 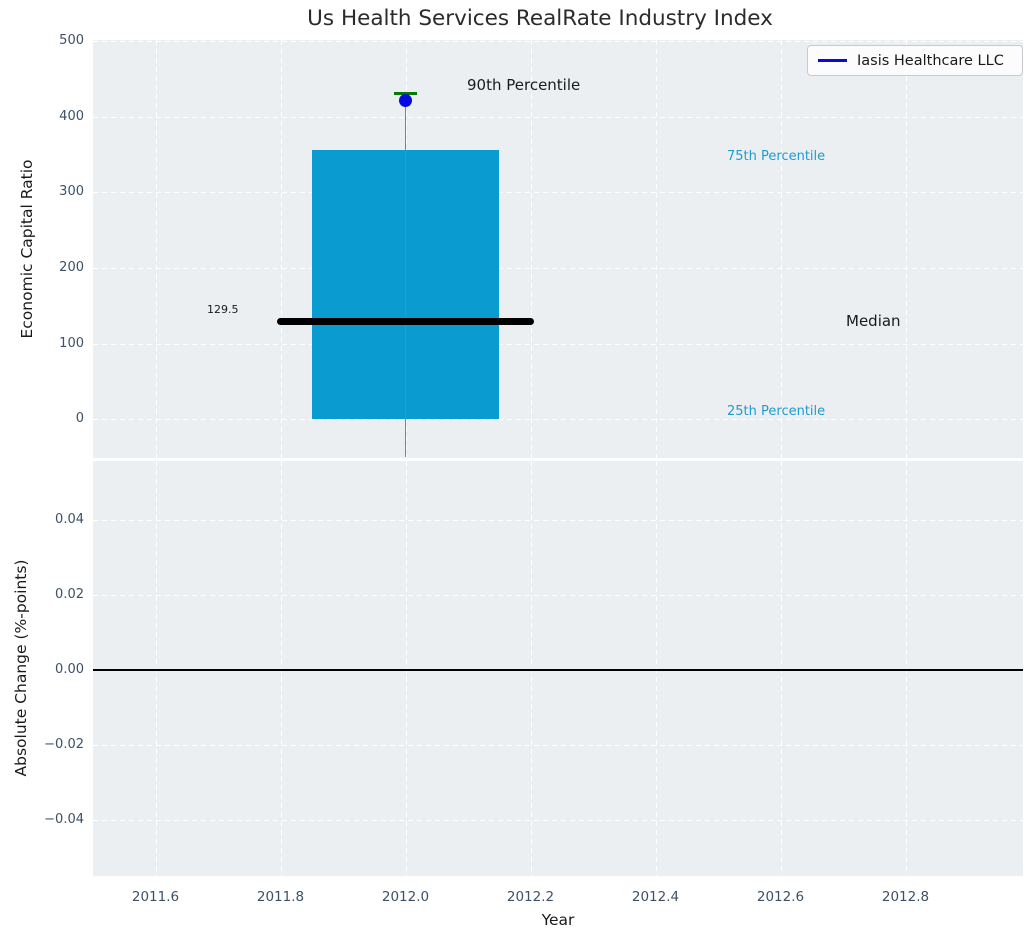 I want to click on top-y-tick-label: 100, so click(x=71, y=343).